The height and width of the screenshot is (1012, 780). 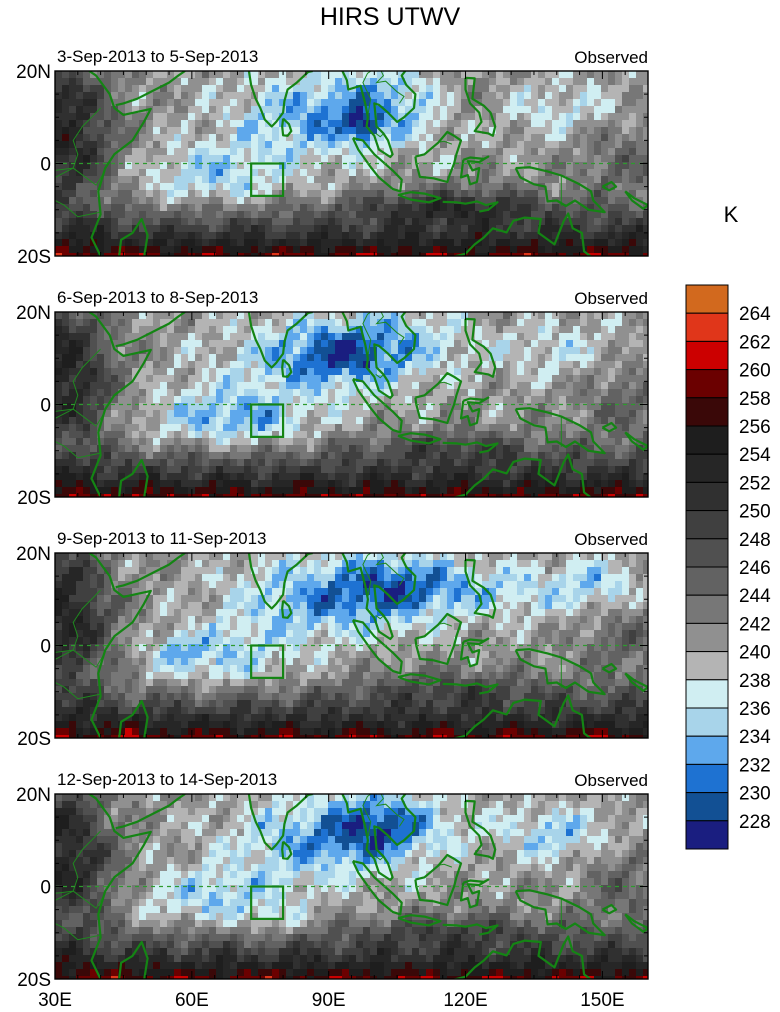 What do you see at coordinates (755, 314) in the screenshot?
I see `colorbar-level-label: 264` at bounding box center [755, 314].